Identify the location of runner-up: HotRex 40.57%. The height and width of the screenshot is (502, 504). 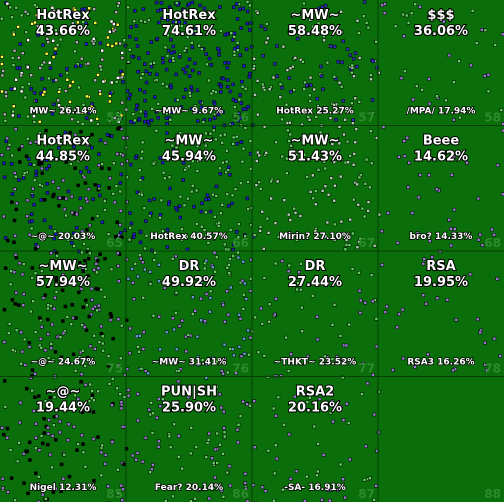
(188, 237).